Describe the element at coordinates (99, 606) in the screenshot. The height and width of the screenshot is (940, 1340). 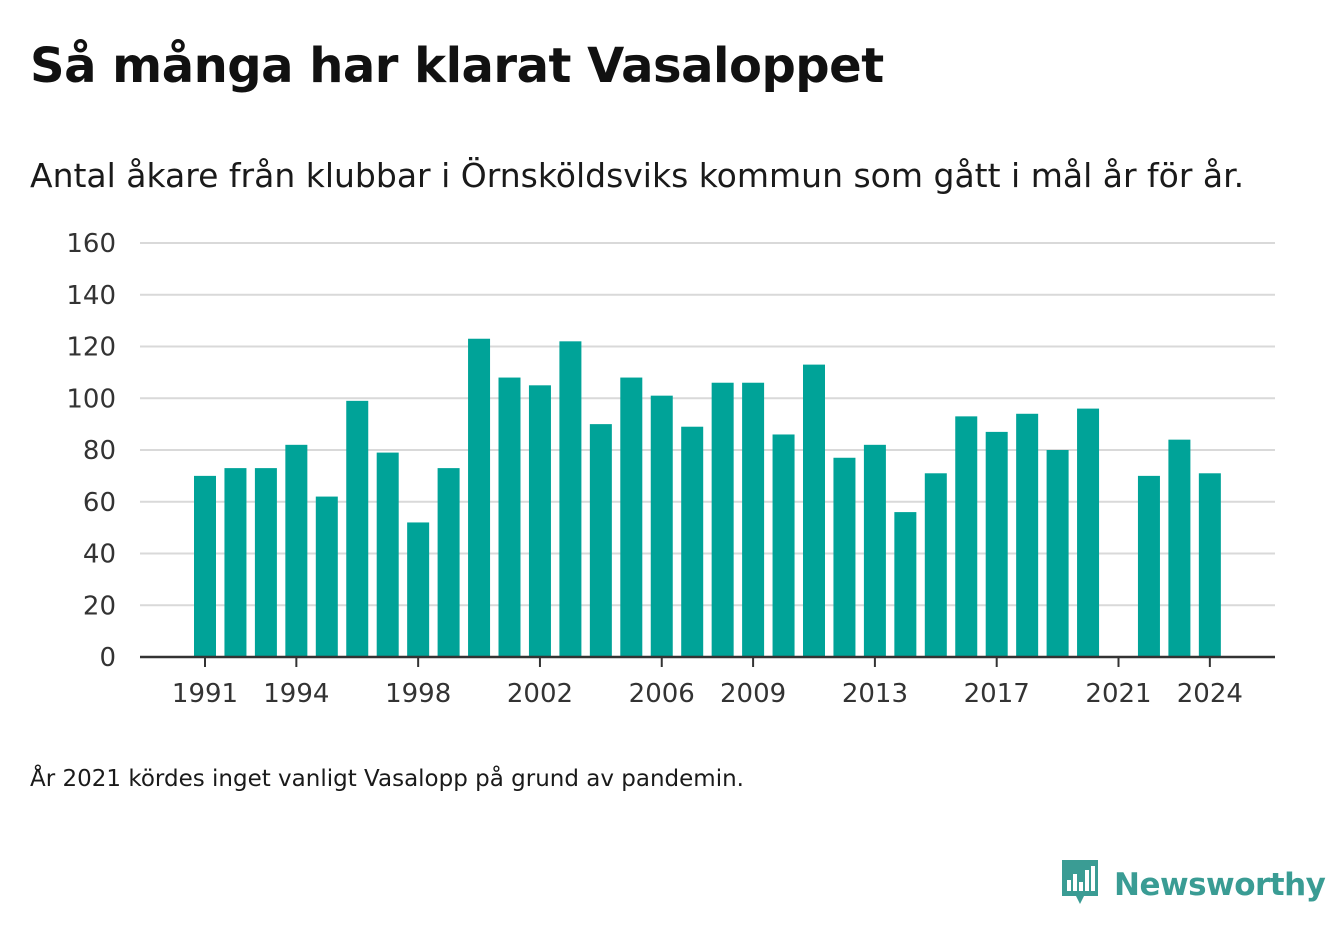
I see `y-tick-label: 20` at that location.